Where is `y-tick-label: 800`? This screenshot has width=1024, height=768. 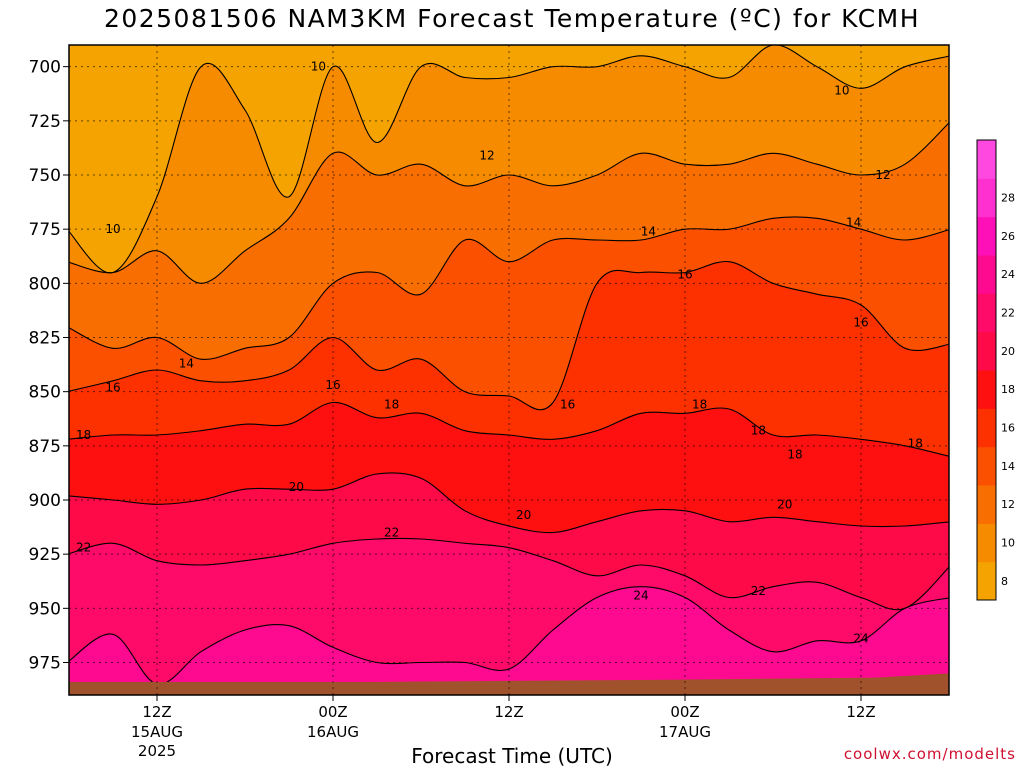
y-tick-label: 800 is located at coordinates (45, 284).